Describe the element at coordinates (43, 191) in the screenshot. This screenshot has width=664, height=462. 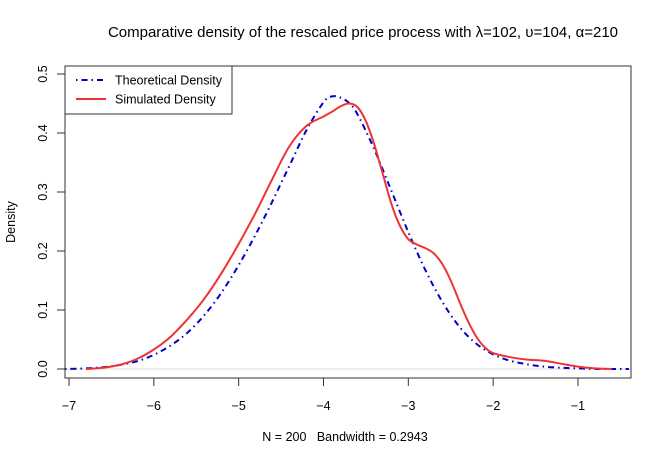
I see `y-tick-label: 0.3` at that location.